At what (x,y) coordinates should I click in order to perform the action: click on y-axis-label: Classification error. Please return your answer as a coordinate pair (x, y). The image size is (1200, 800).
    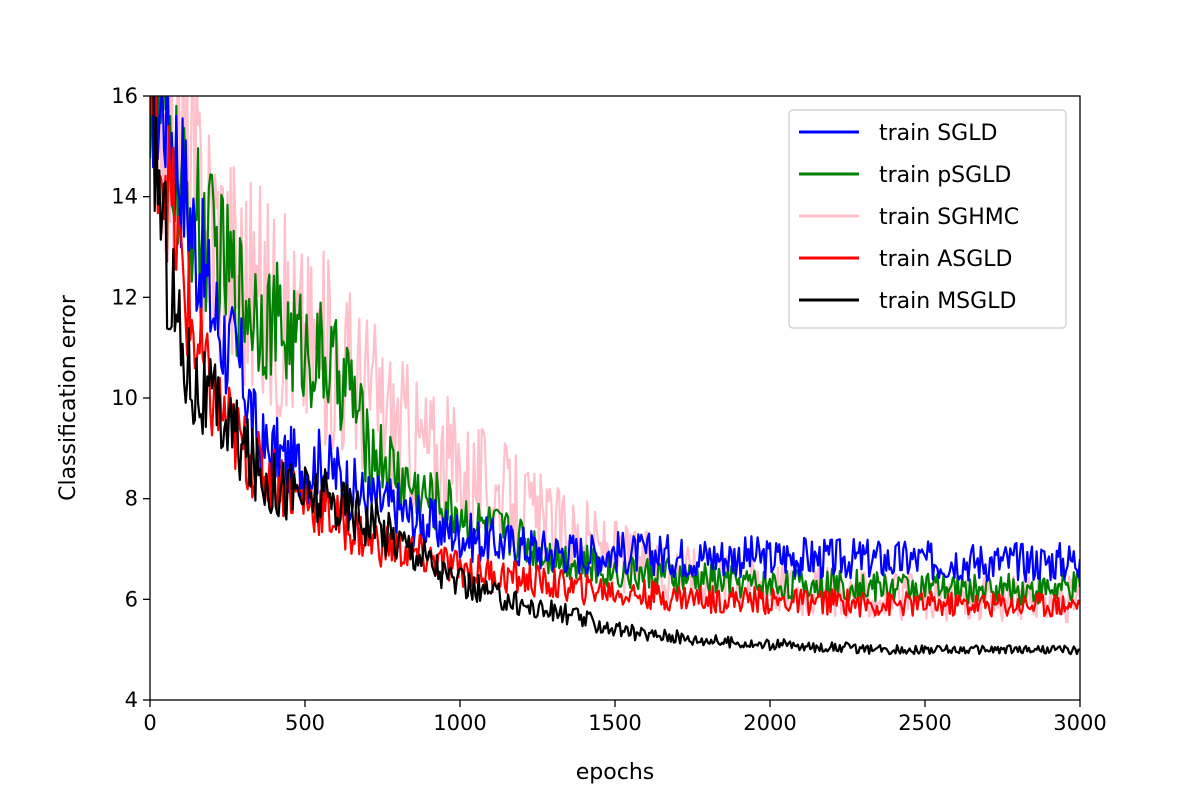
    Looking at the image, I should click on (68, 397).